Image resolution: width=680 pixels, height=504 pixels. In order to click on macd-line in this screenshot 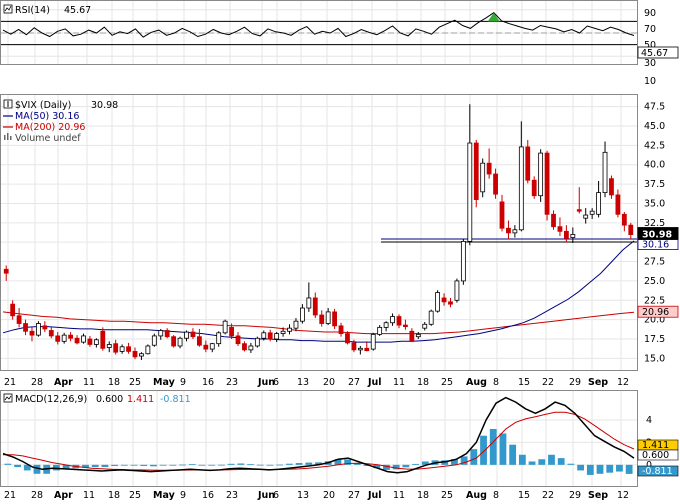, I will do `click(318, 435)`.